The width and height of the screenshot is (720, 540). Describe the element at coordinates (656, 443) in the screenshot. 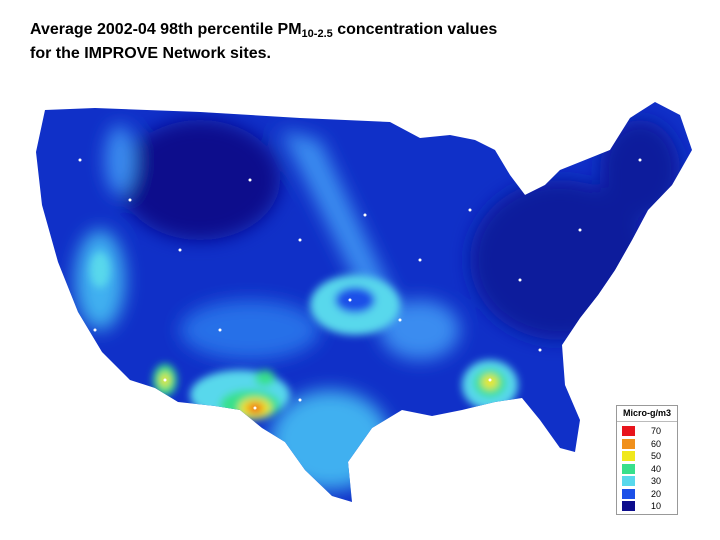

I see `legend-label: 60` at that location.